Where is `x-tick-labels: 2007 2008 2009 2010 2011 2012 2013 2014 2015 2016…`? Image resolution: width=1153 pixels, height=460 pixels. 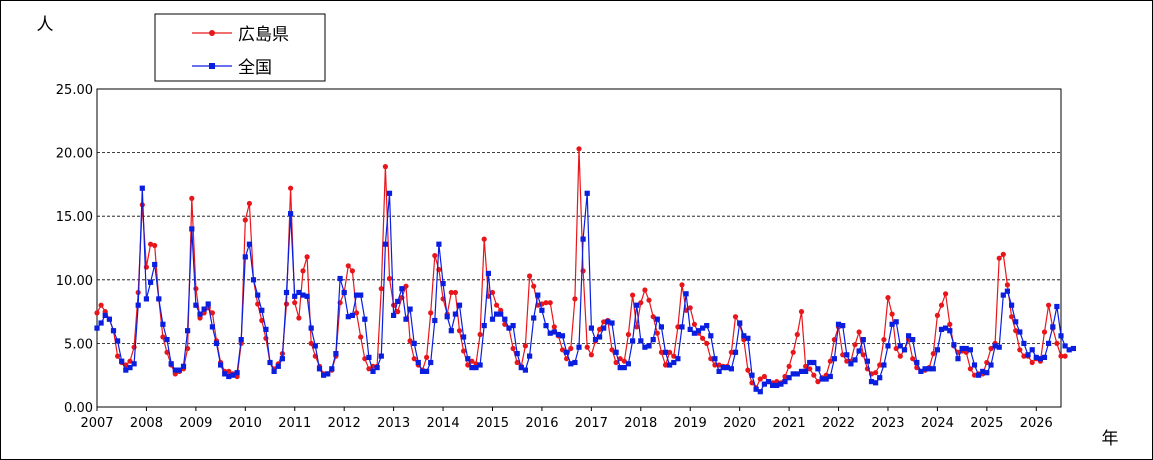 x-tick-labels: 2007 2008 2009 2010 2011 2012 2013 2014 2015 2016… is located at coordinates (566, 419).